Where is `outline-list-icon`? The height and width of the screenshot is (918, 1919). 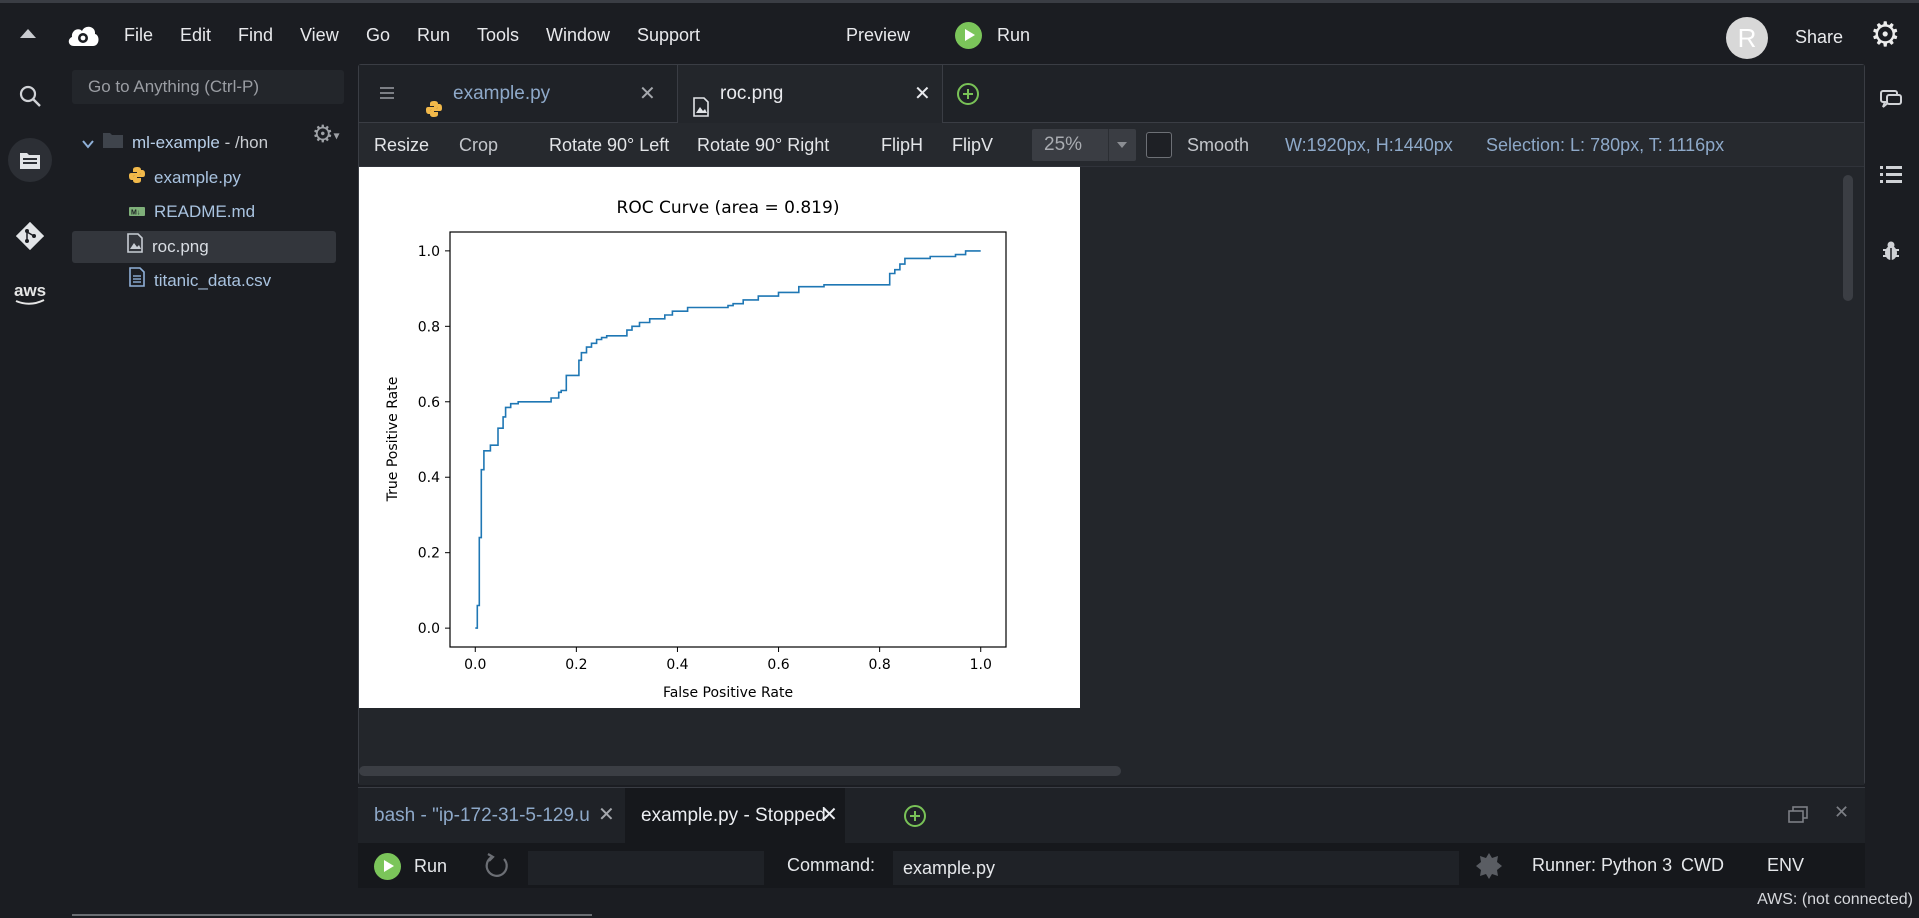
outline-list-icon is located at coordinates (1891, 175).